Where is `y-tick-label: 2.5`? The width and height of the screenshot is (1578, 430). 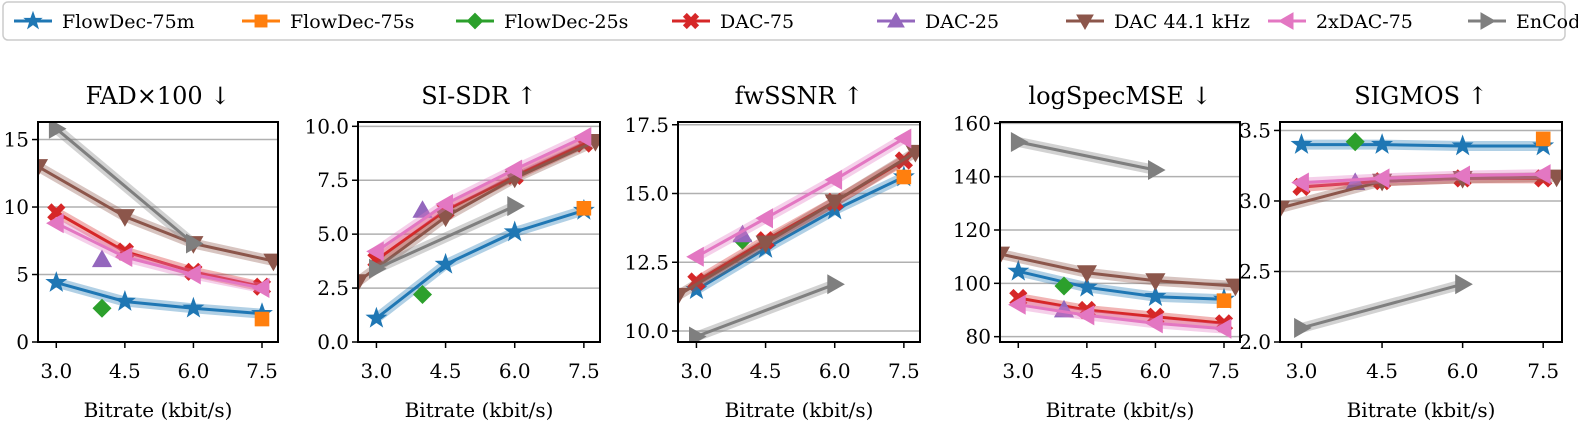 y-tick-label: 2.5 is located at coordinates (333, 288).